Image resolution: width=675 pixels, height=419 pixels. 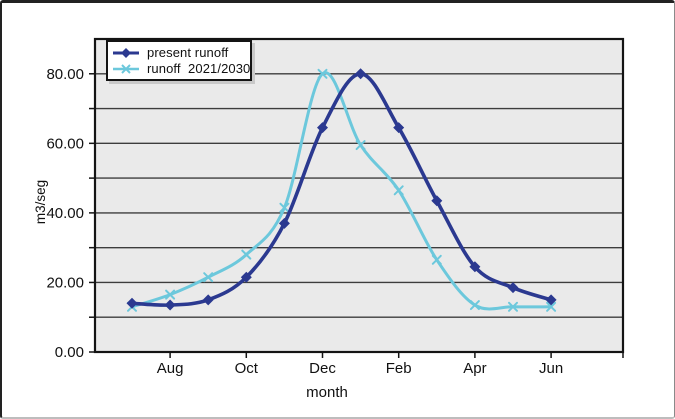 What do you see at coordinates (65, 143) in the screenshot?
I see `y-axis-tick-label: 60.00` at bounding box center [65, 143].